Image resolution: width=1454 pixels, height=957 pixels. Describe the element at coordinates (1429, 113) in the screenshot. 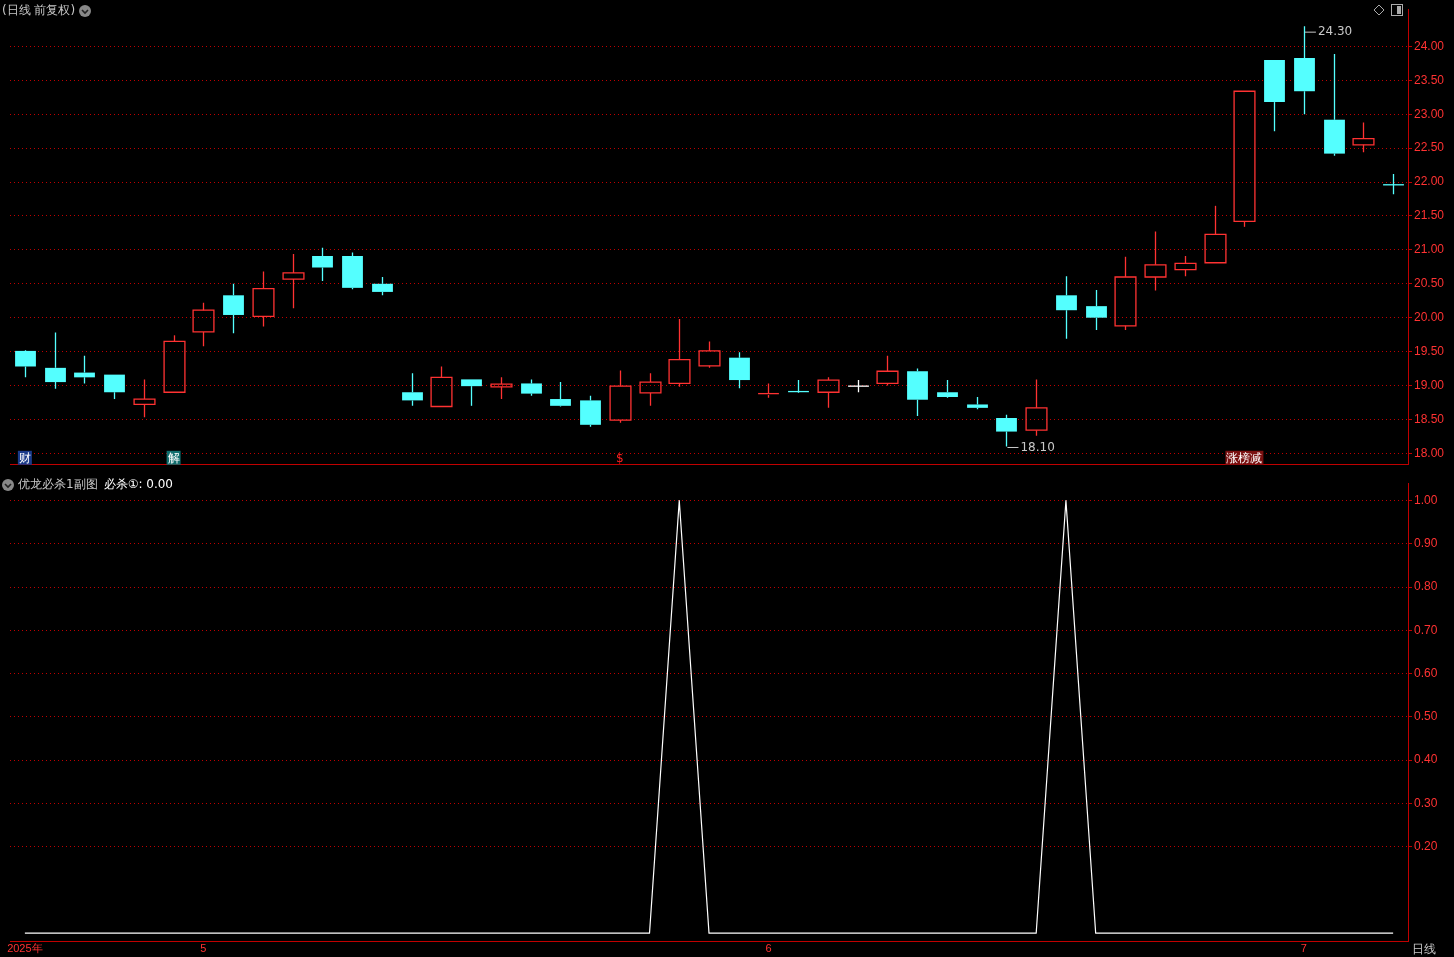

I see `y-tick-label: 23.00` at that location.